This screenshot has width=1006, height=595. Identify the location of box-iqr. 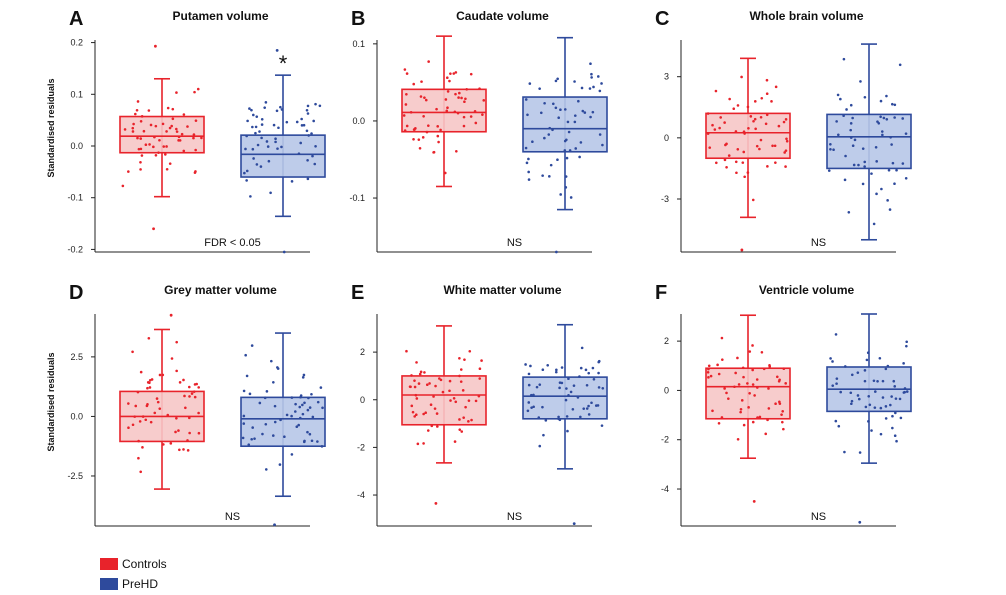
(565, 124).